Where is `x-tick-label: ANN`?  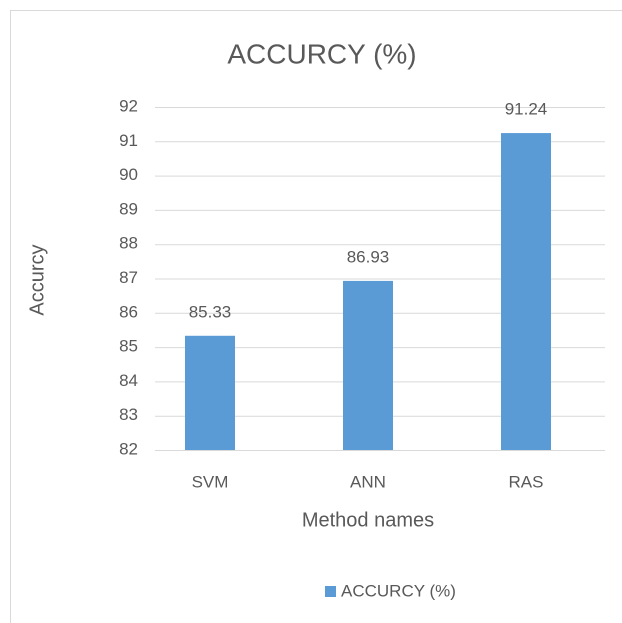
x-tick-label: ANN is located at coordinates (368, 481).